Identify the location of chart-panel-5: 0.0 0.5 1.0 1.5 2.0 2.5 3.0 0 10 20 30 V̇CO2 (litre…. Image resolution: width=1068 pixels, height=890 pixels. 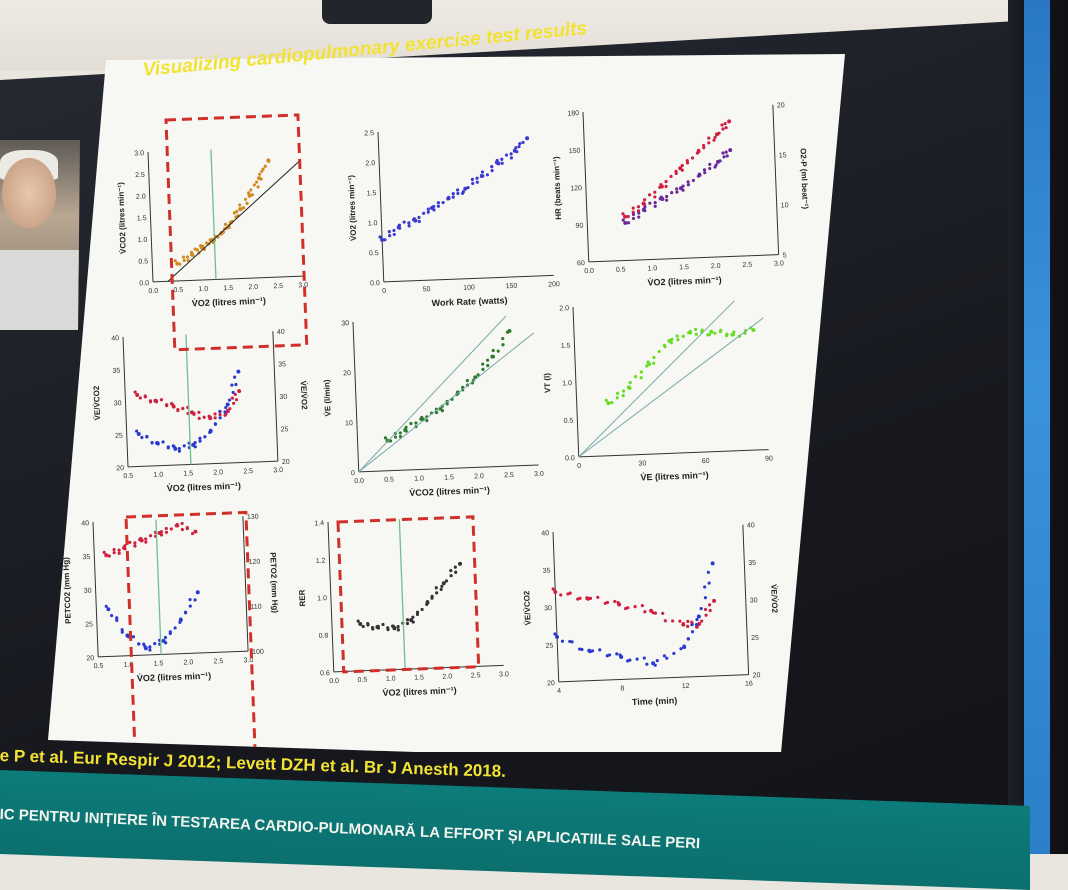
(433, 406).